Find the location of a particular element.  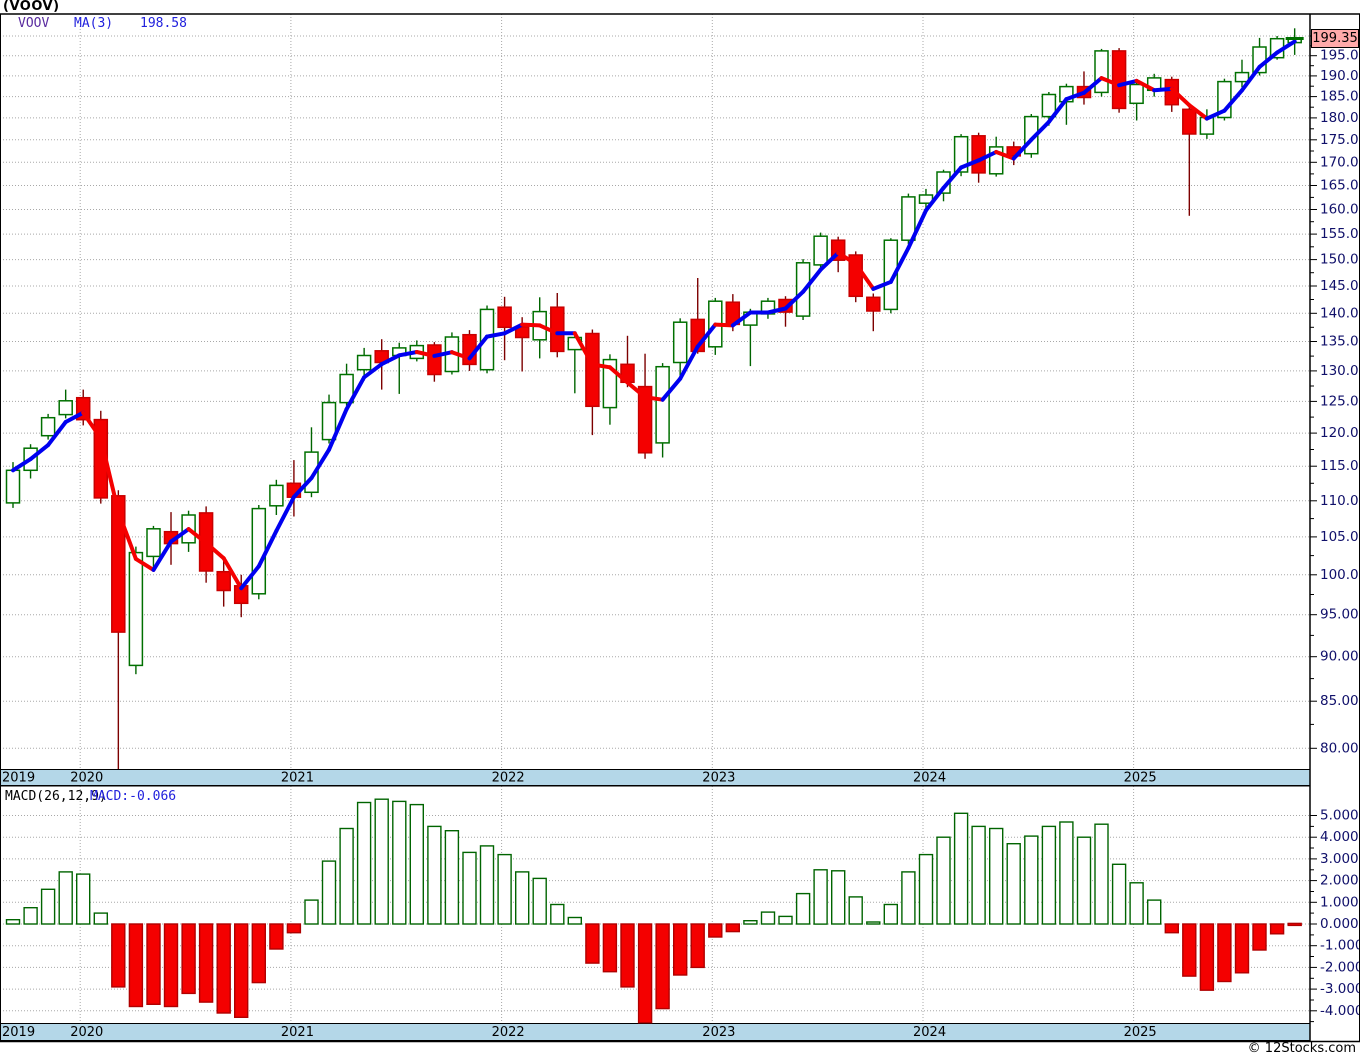

price-tick-label: 135.00 is located at coordinates (1340, 342).